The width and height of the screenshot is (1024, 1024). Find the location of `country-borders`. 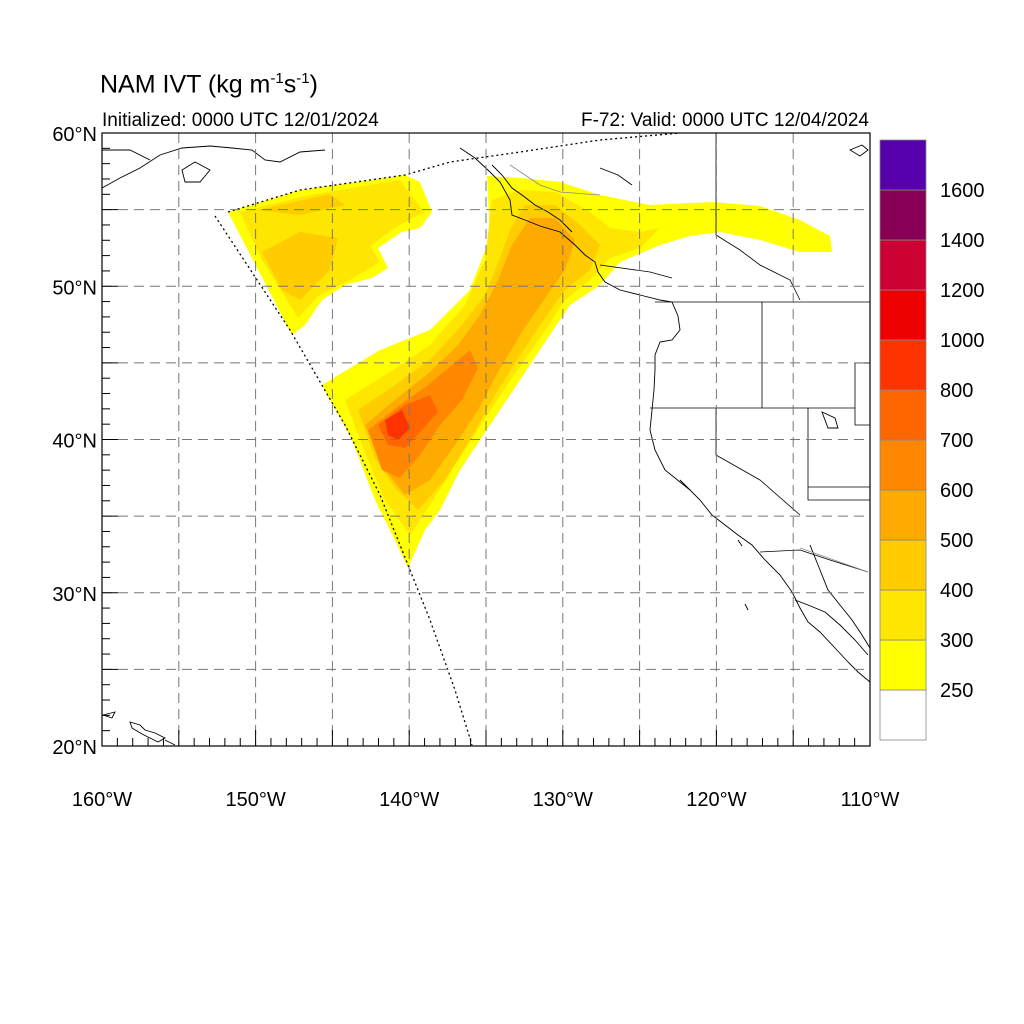

country-borders is located at coordinates (689, 368).